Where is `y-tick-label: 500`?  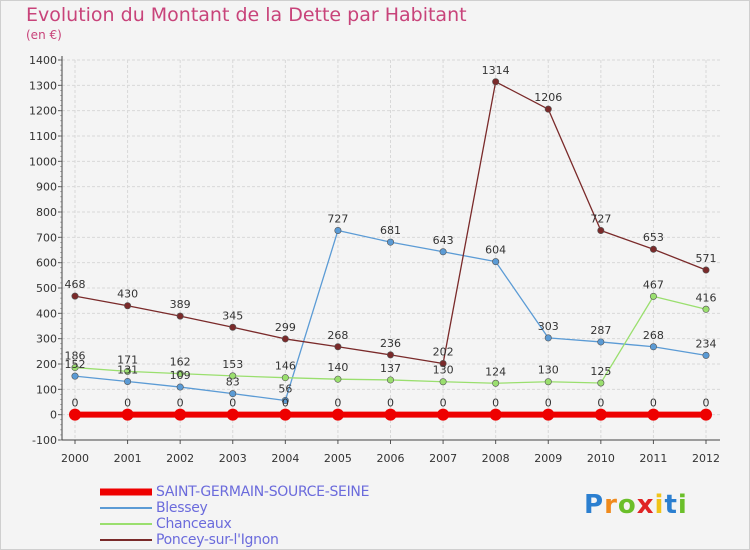 y-tick-label: 500 is located at coordinates (46, 288).